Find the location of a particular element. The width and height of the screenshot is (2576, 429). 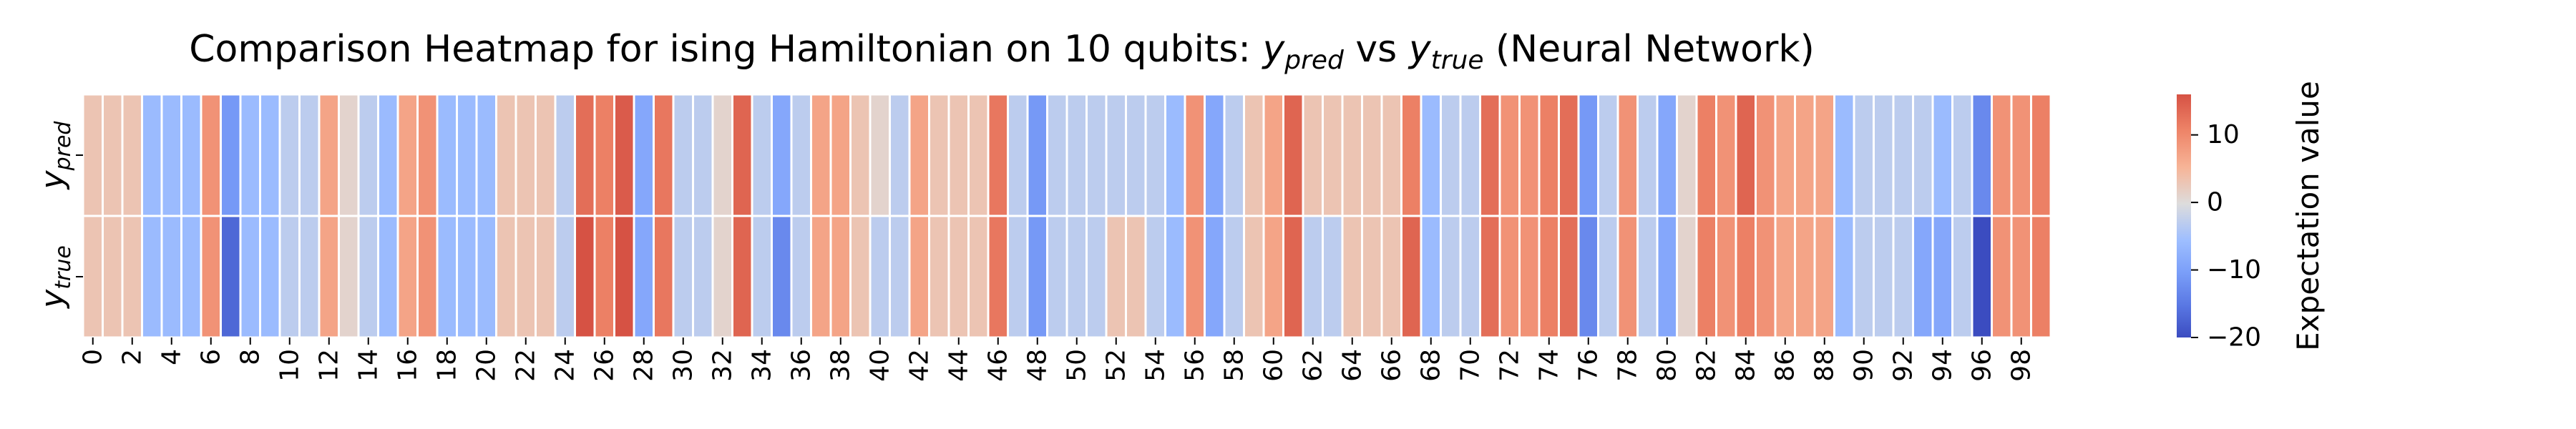

x-tick-label: 38 is located at coordinates (841, 365).